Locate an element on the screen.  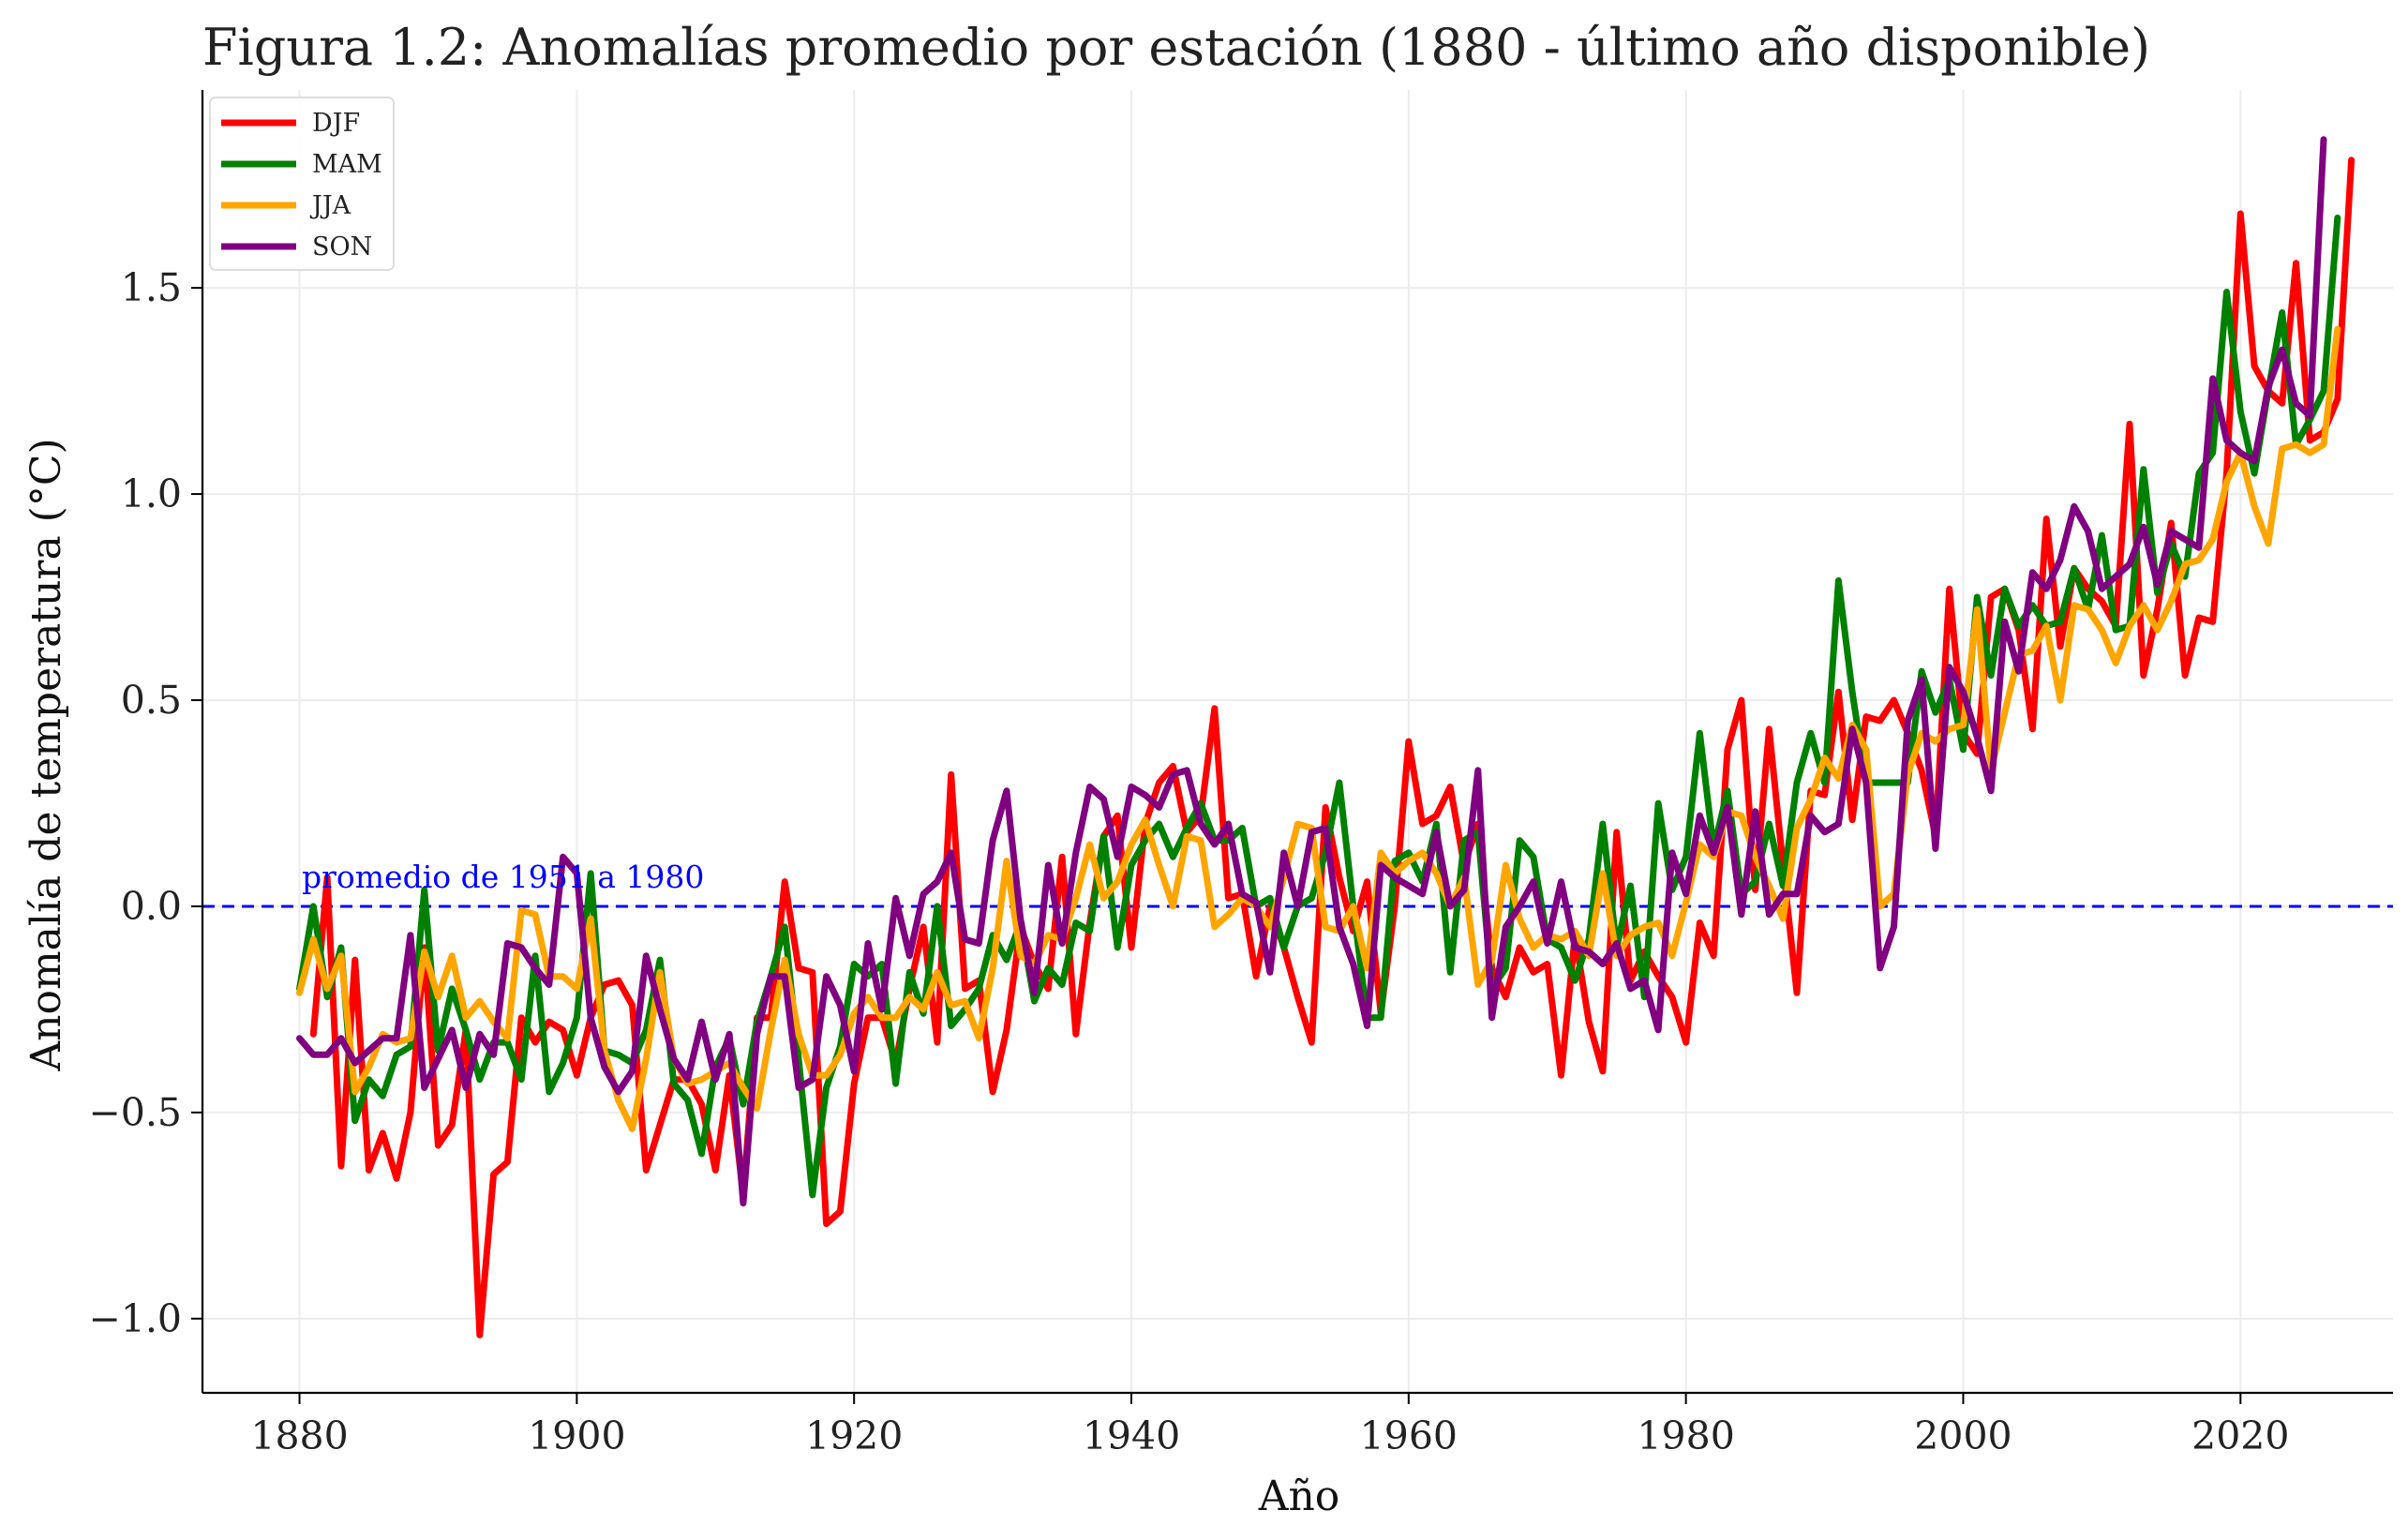
y-tick-label: 1.5 is located at coordinates (151, 287).